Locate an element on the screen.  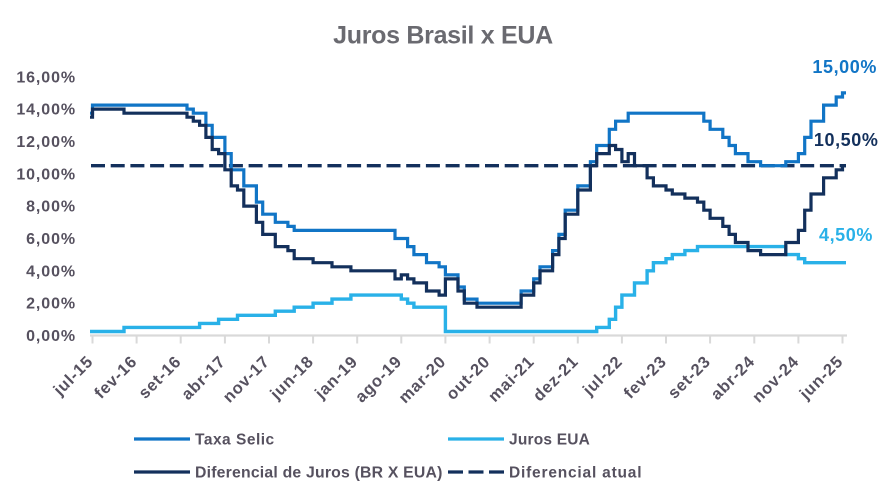
svg-text: 4,50% is located at coordinates (846, 235).